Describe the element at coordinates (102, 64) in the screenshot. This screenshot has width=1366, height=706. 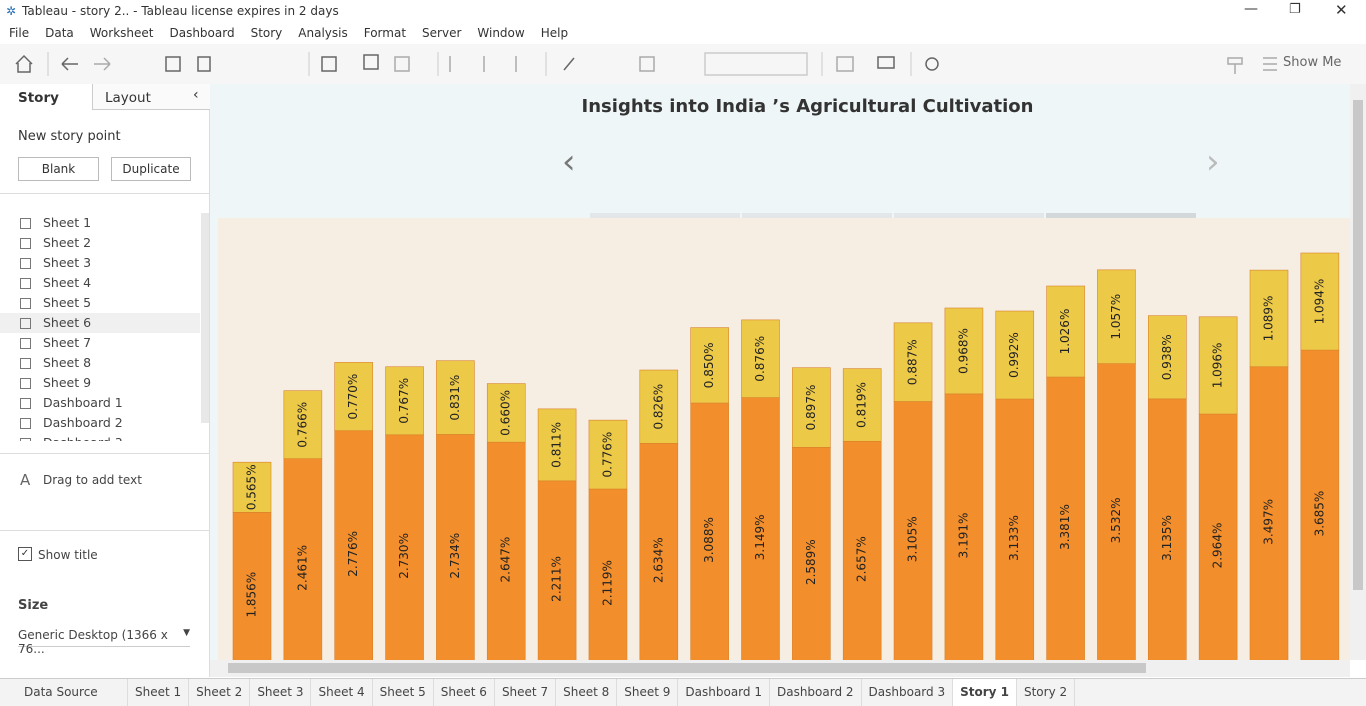
I see `redo-icon` at that location.